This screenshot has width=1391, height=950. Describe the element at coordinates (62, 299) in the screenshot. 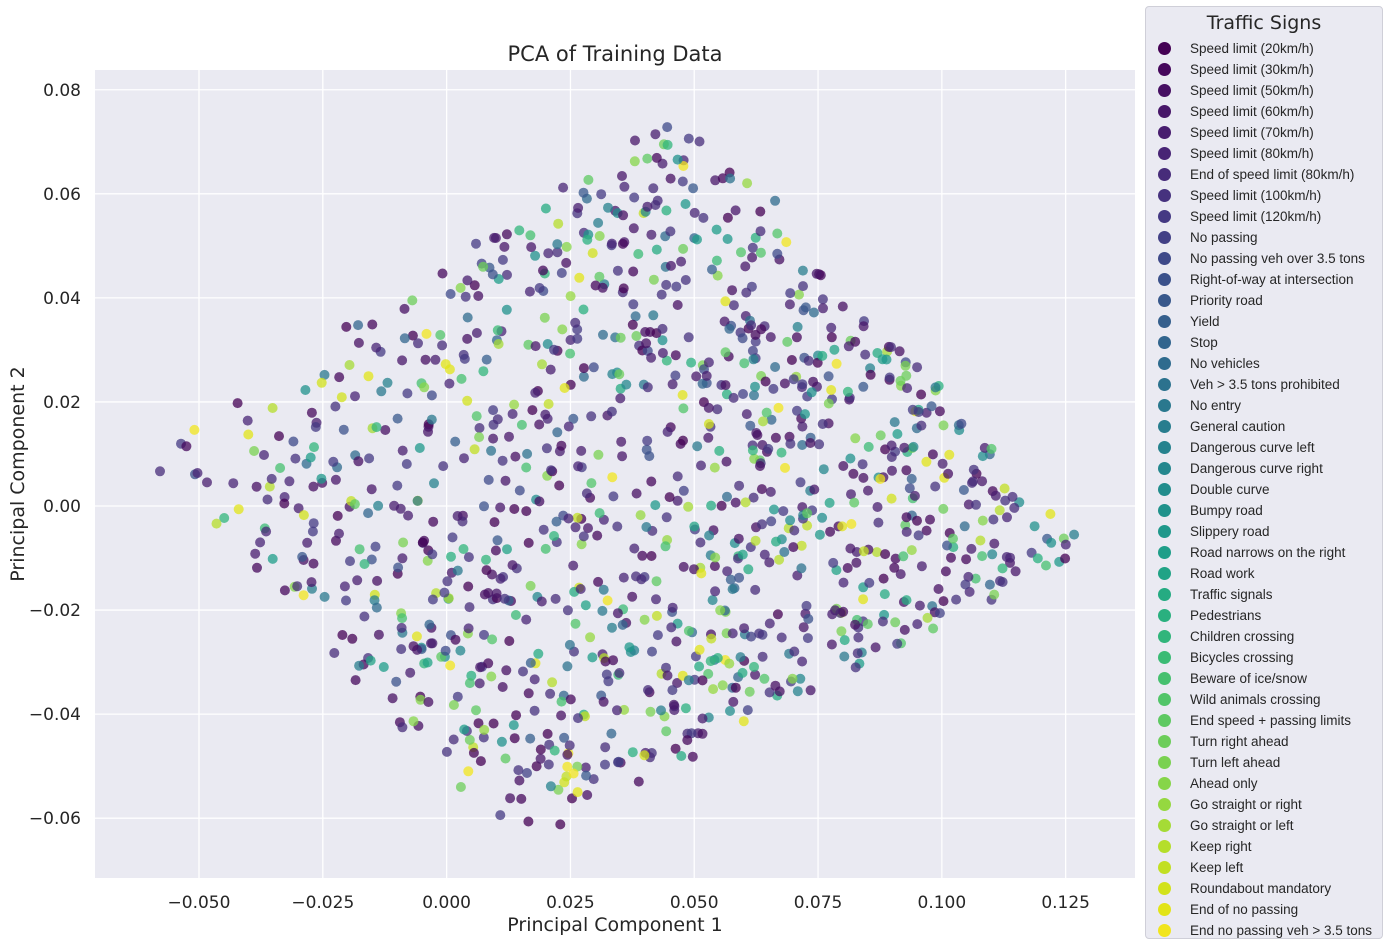

I see `y-tick-label: 0.04` at that location.